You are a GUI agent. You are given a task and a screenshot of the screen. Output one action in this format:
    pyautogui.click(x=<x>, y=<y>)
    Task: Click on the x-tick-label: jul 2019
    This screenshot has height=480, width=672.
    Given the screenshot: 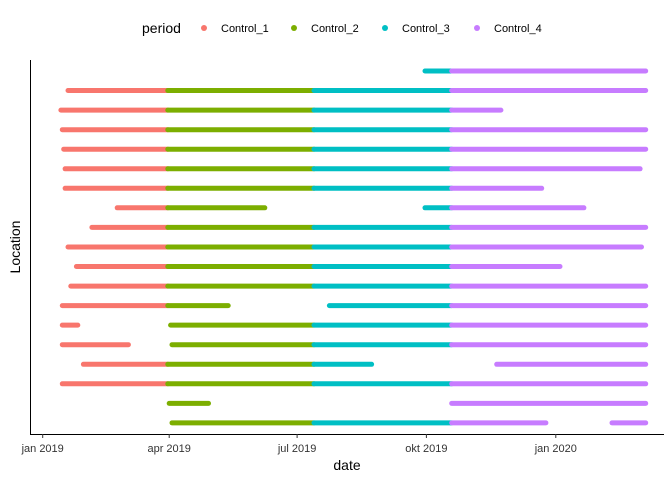 What is the action you would take?
    pyautogui.click(x=297, y=449)
    